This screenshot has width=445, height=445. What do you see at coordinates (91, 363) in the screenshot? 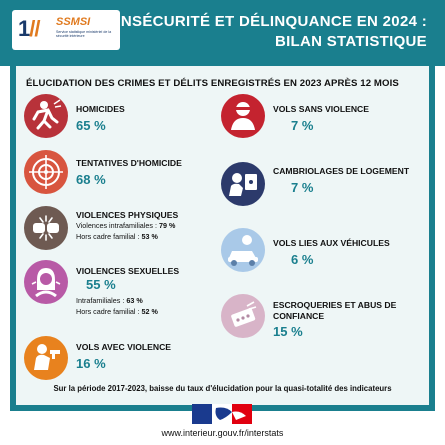
I see `stat-value: 16 %` at bounding box center [91, 363].